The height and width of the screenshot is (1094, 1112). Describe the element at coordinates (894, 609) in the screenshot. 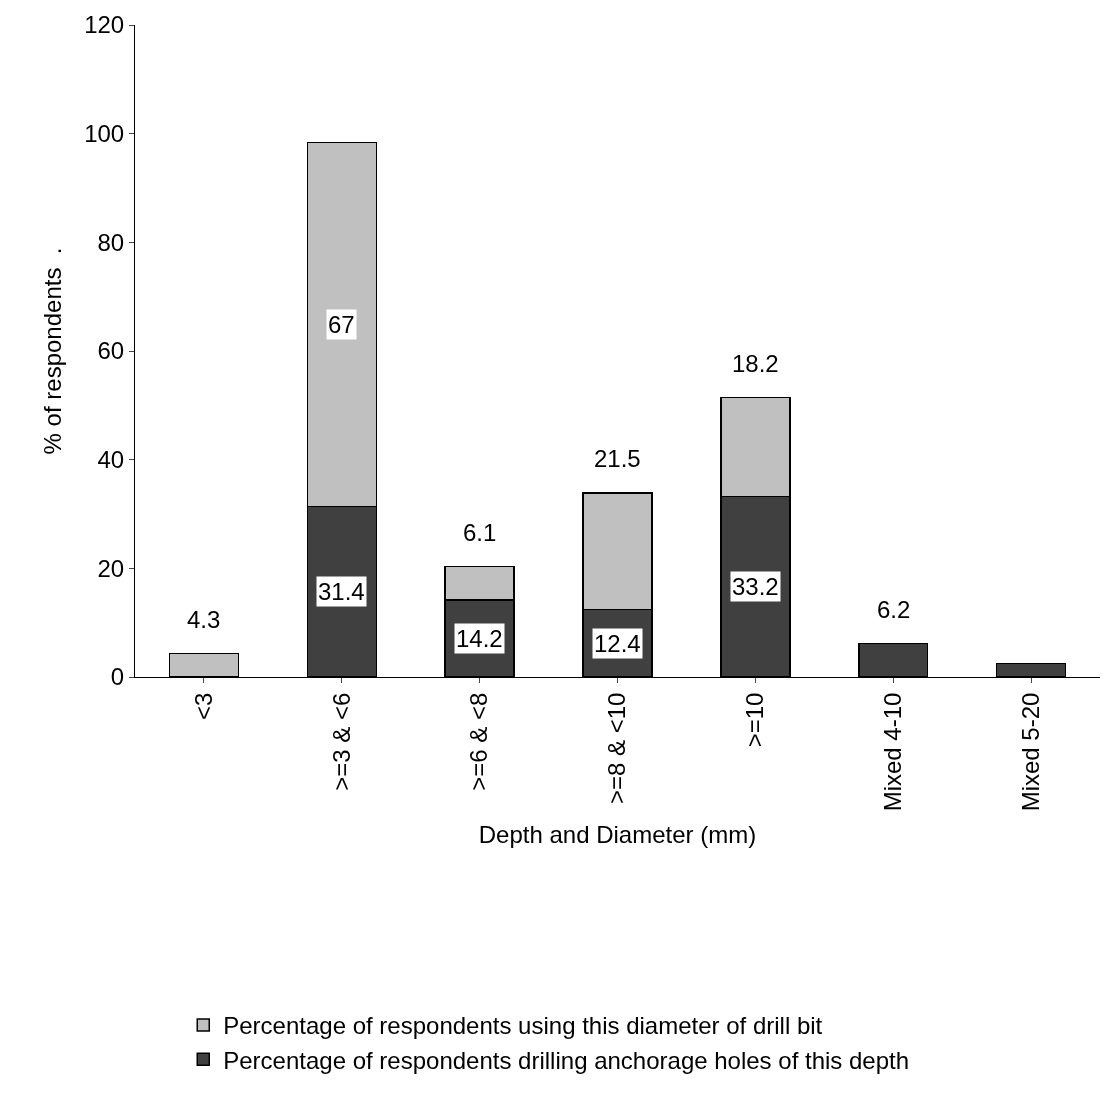

I see `data-label: 6.2` at that location.